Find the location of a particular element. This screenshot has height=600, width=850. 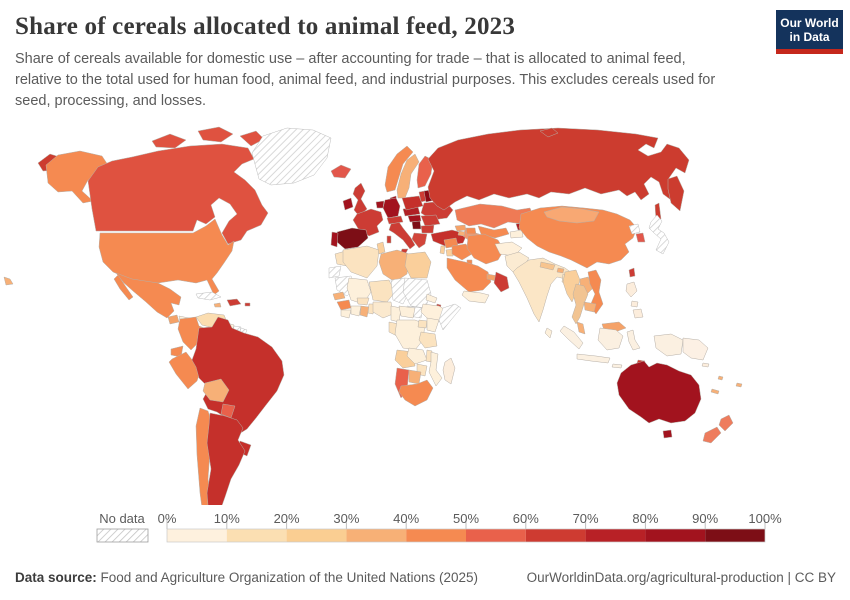

region-ivory-coast is located at coordinates (356, 311).